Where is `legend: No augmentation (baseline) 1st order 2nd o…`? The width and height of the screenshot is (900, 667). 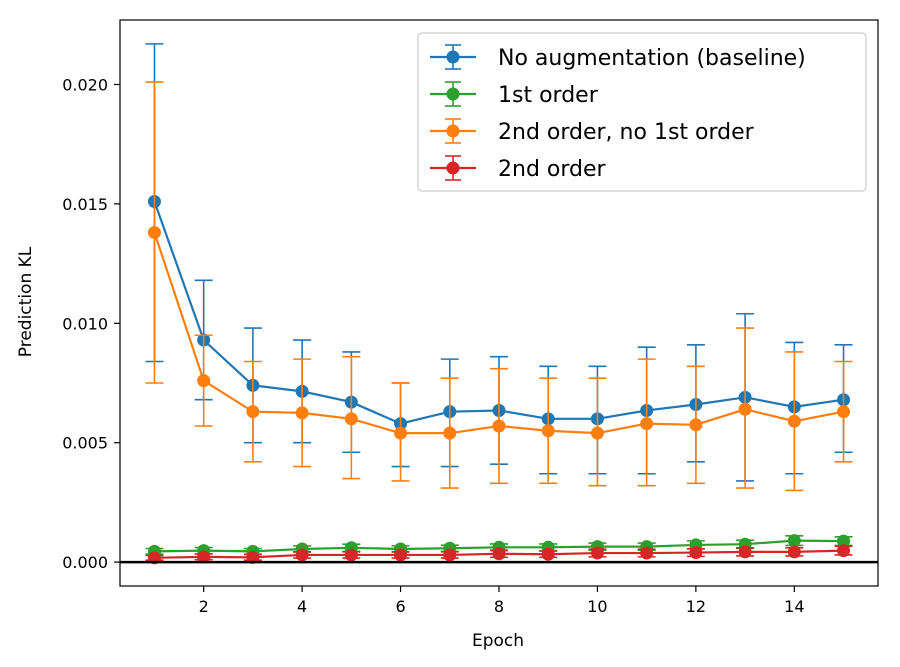 legend: No augmentation (baseline) 1st order 2nd o… is located at coordinates (642, 112).